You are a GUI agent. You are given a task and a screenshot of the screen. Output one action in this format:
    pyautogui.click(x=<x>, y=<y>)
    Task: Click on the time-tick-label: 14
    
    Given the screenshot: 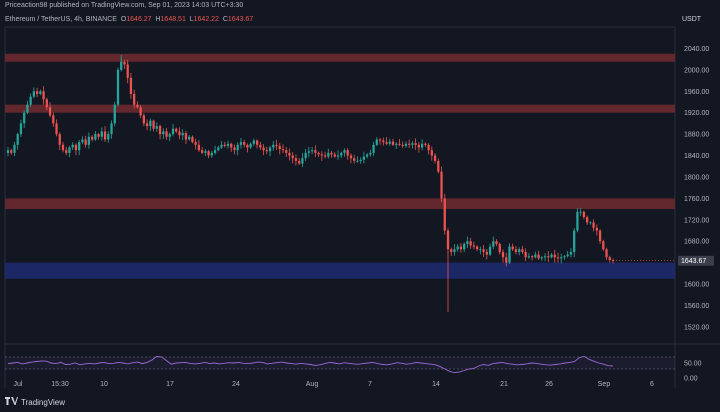 What is the action you would take?
    pyautogui.click(x=436, y=384)
    